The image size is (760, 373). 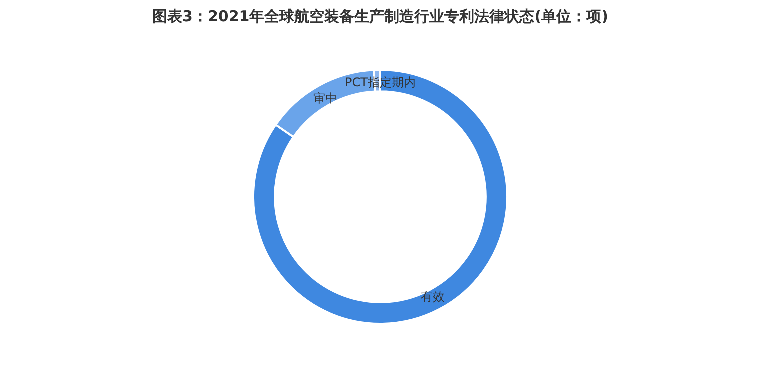 What do you see at coordinates (380, 17) in the screenshot?
I see `chart-title: 图表3：2021年全球航空装备生产制造行业专利法律状态(单位：项)` at bounding box center [380, 17].